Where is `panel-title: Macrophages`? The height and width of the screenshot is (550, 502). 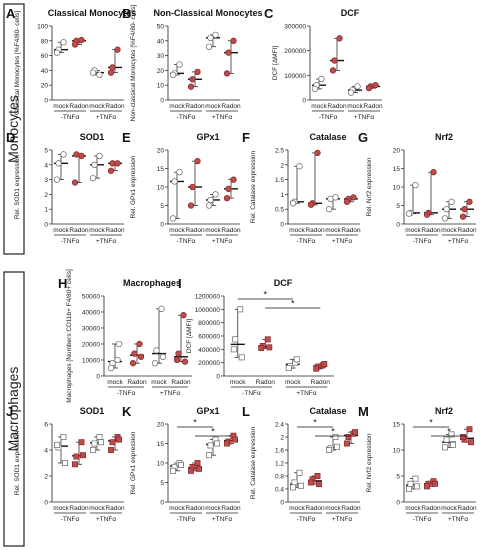
panel-title: Macrophages is located at coordinates (152, 283).